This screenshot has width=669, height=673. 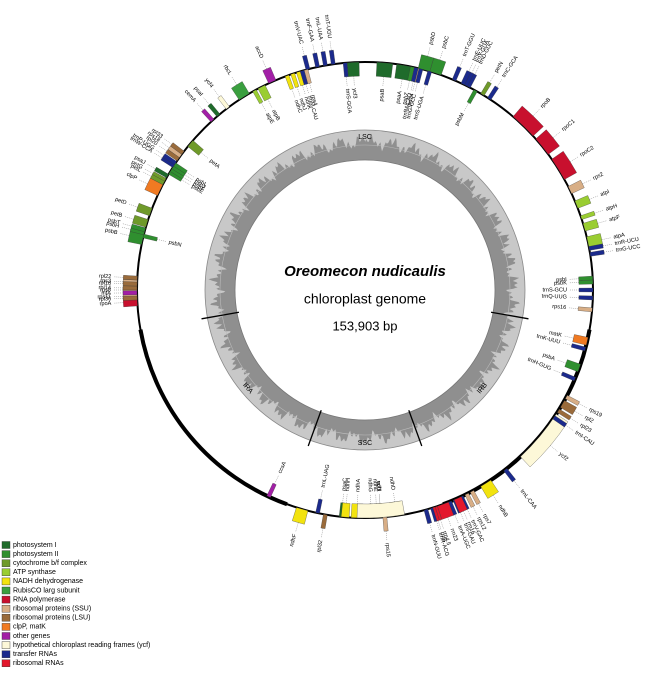 I want to click on gene-label: psbK, so click(x=560, y=283).